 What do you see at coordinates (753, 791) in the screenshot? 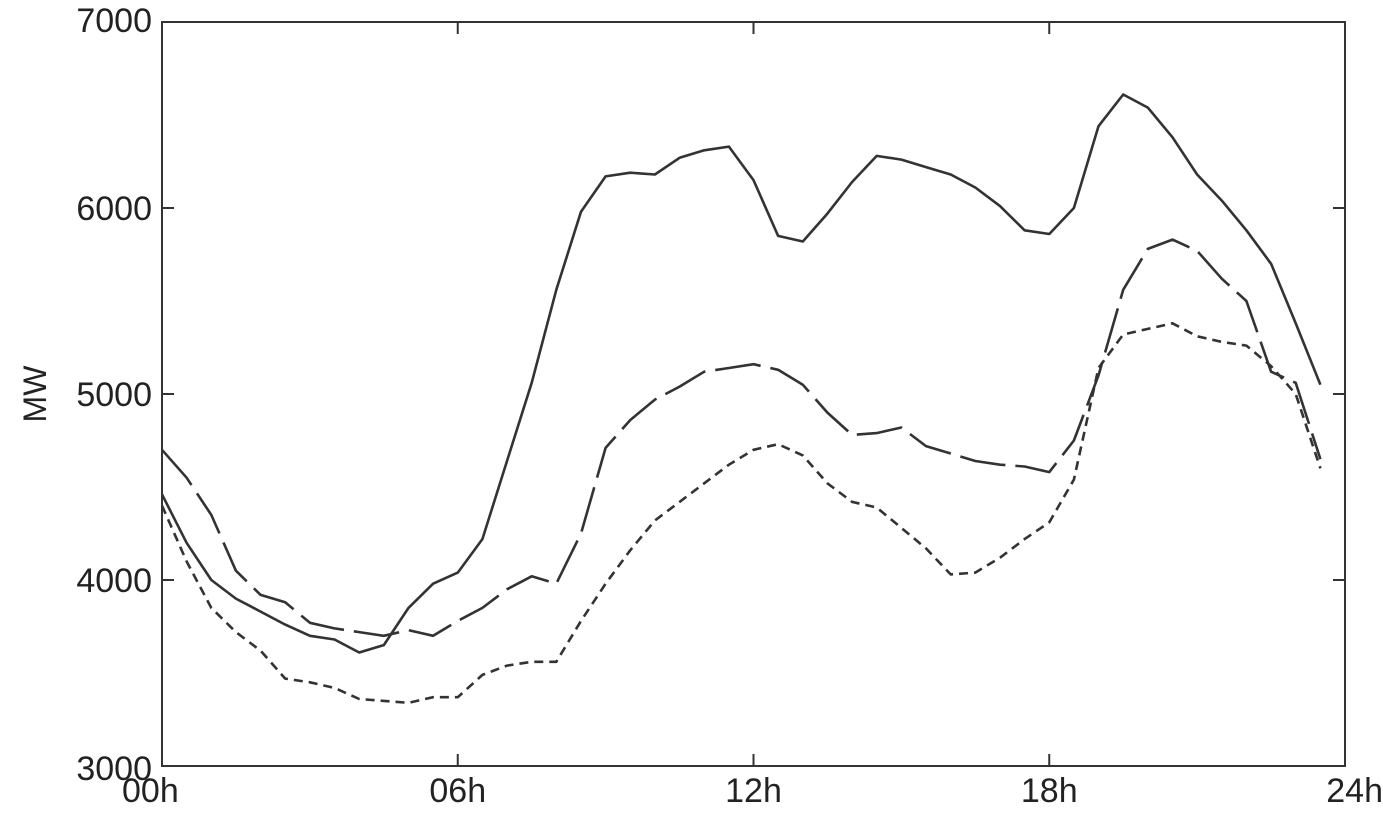
I see `x-tick-label: 12h` at bounding box center [753, 791].